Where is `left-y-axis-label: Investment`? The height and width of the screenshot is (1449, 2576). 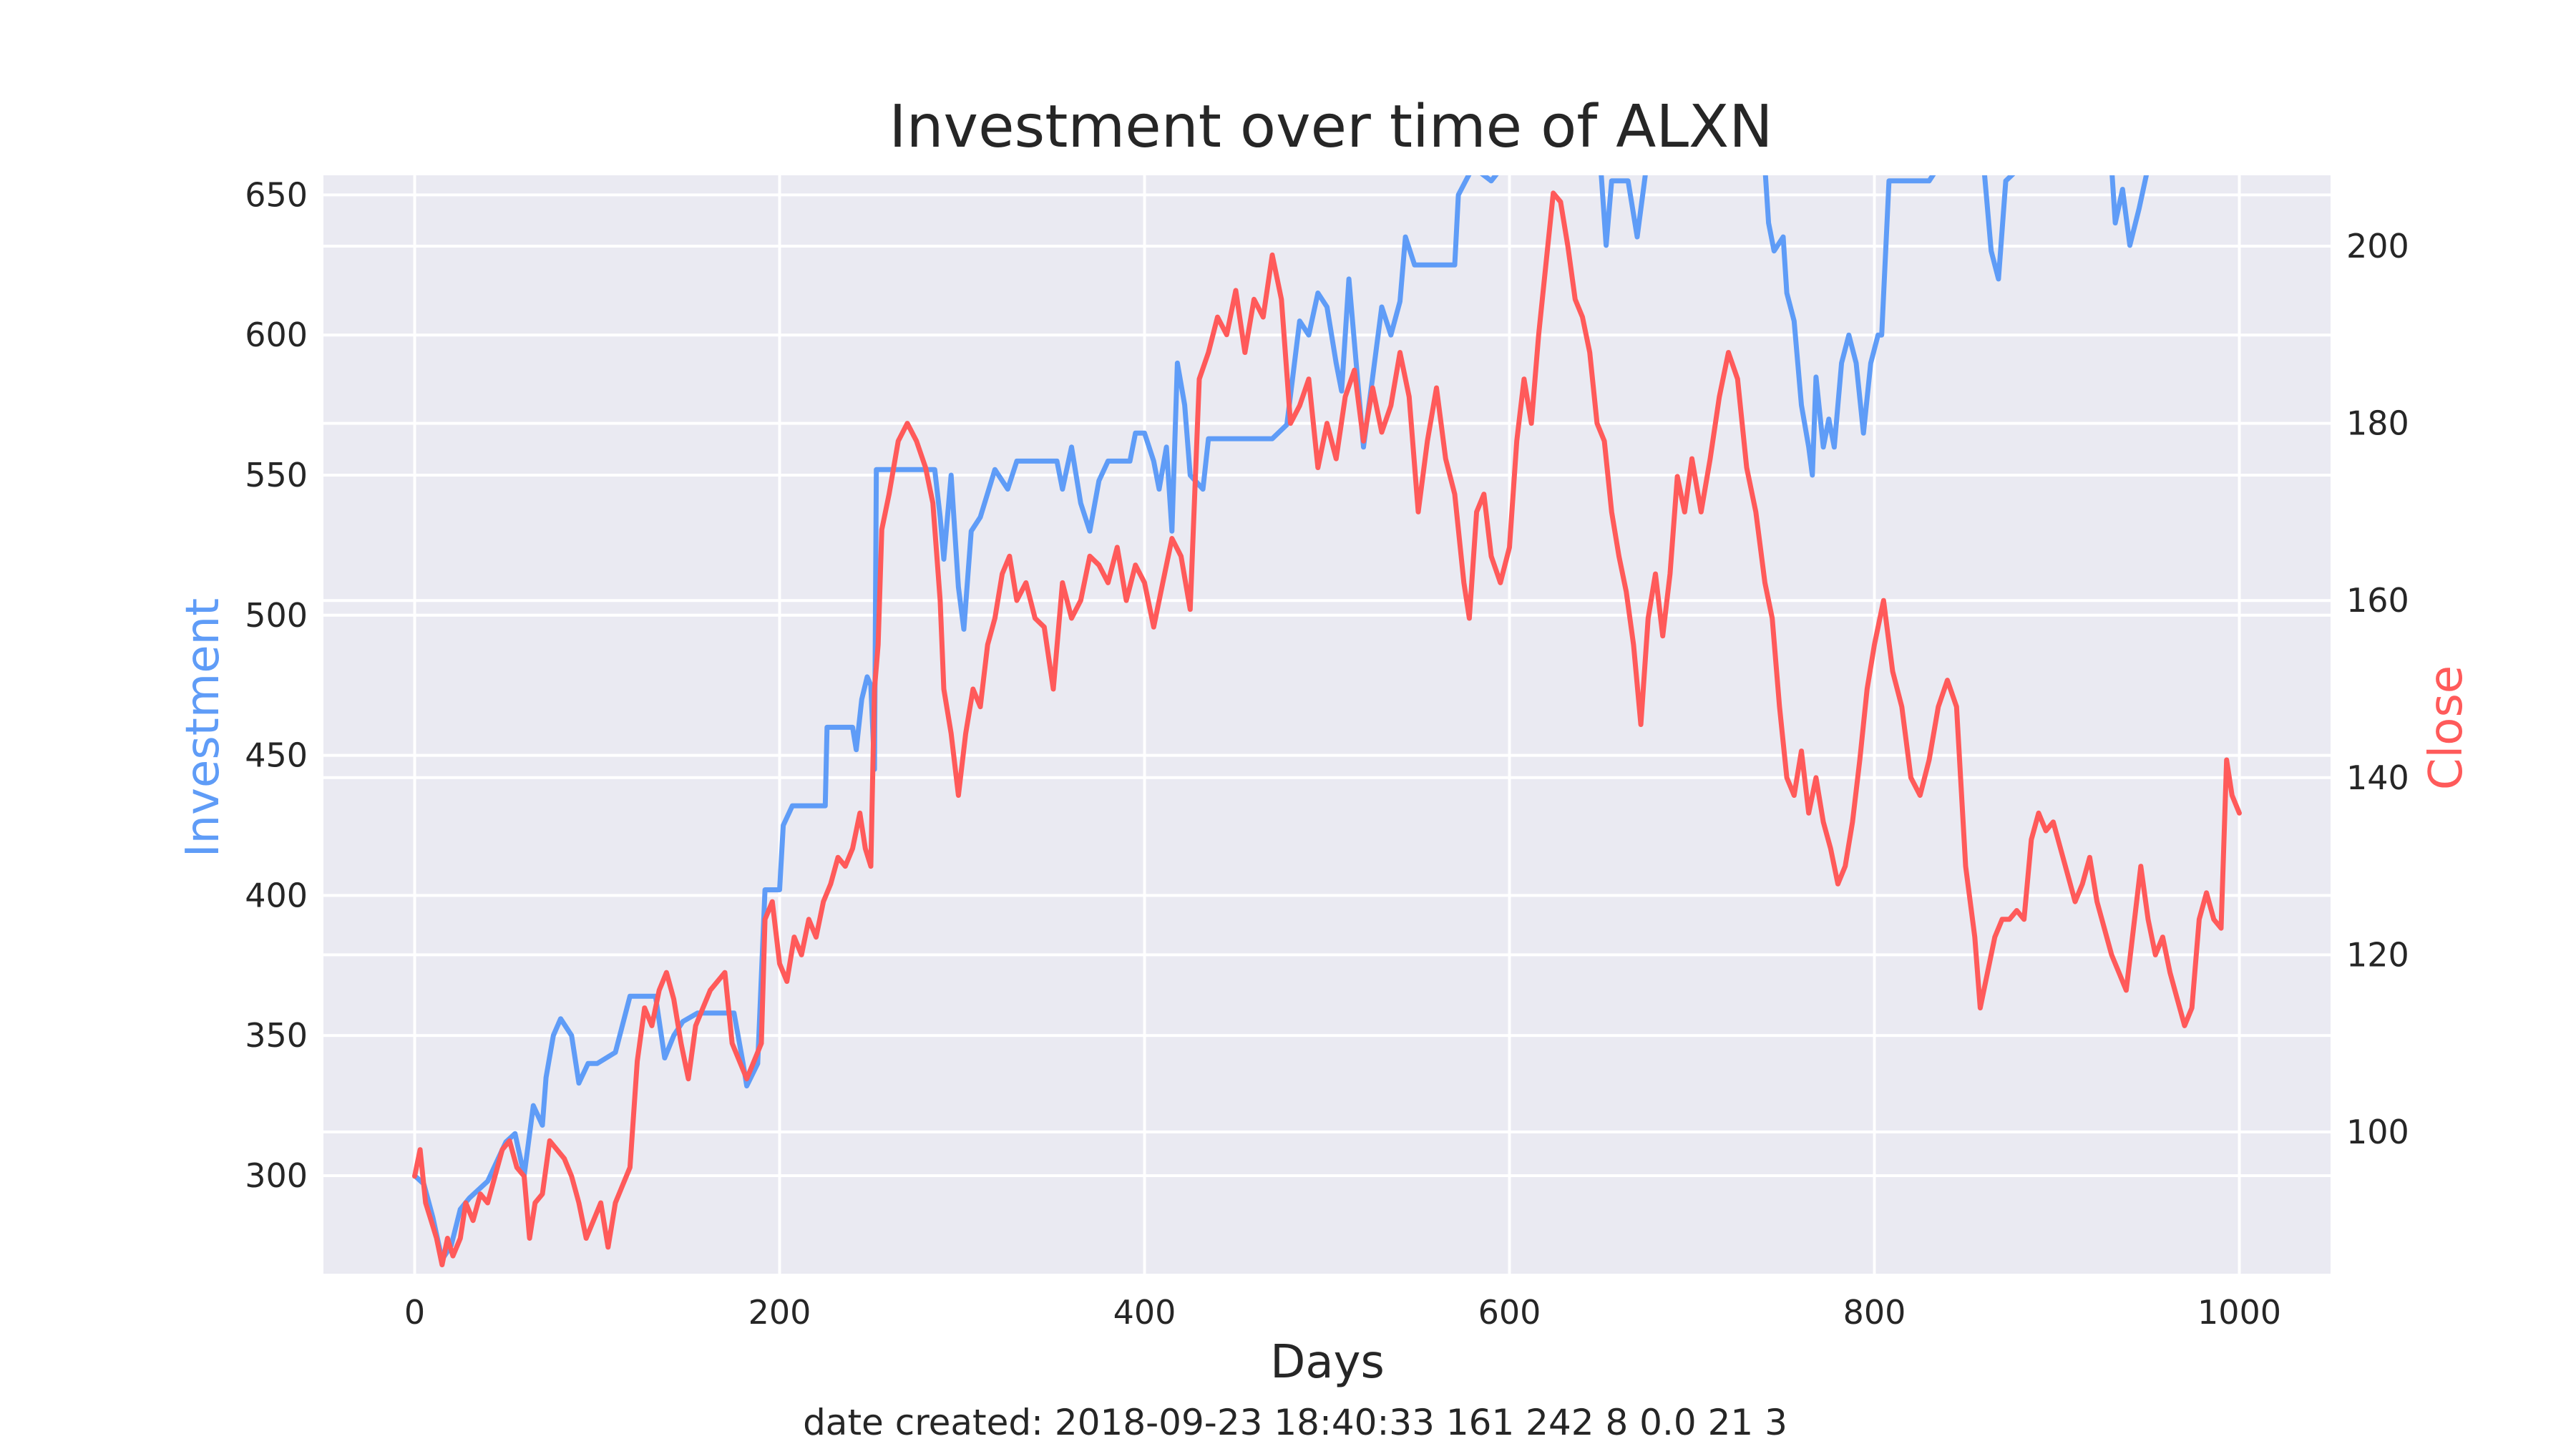 left-y-axis-label: Investment is located at coordinates (203, 728).